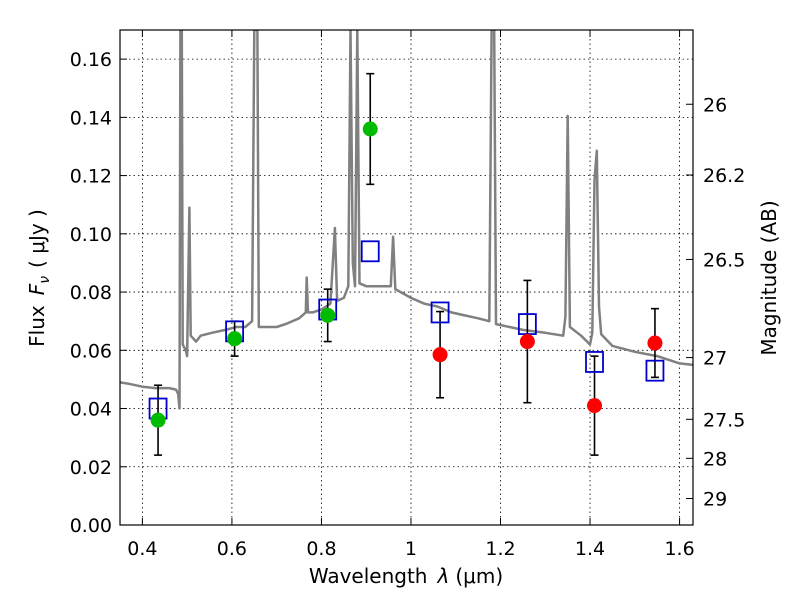 The height and width of the screenshot is (600, 800). I want to click on y-tick-label: 0.12, so click(91, 177).